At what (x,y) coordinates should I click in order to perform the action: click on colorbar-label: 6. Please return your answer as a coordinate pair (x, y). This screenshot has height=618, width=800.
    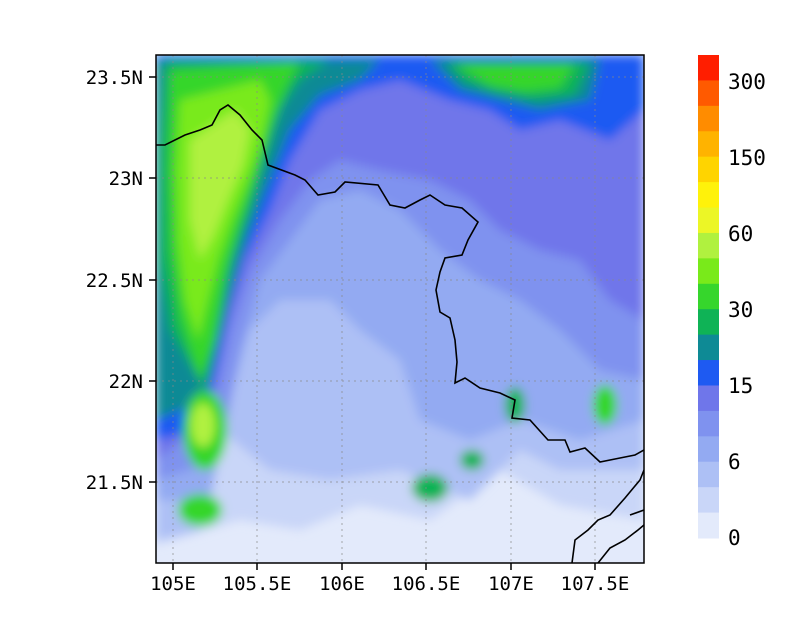
    Looking at the image, I should click on (734, 462).